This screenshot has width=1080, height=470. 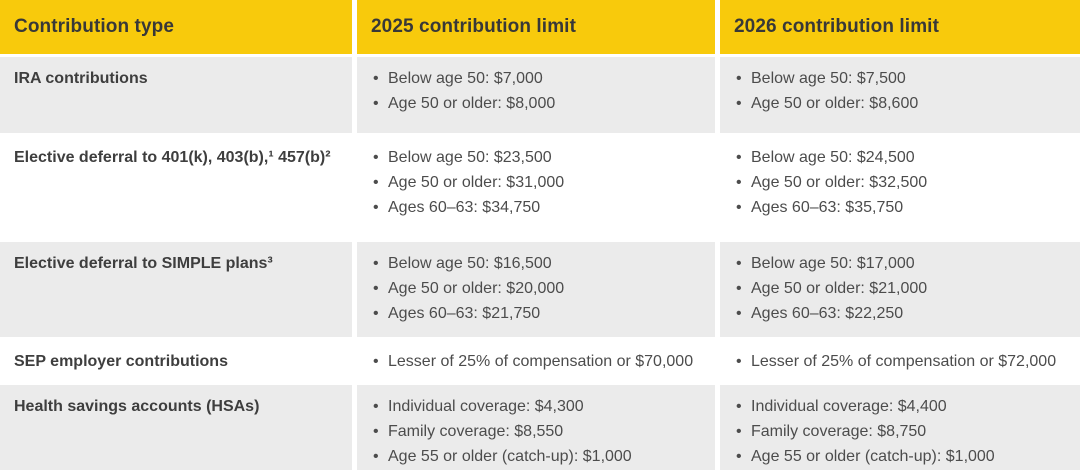 What do you see at coordinates (901, 104) in the screenshot?
I see `limit-item: Age 50 or older: $8,600` at bounding box center [901, 104].